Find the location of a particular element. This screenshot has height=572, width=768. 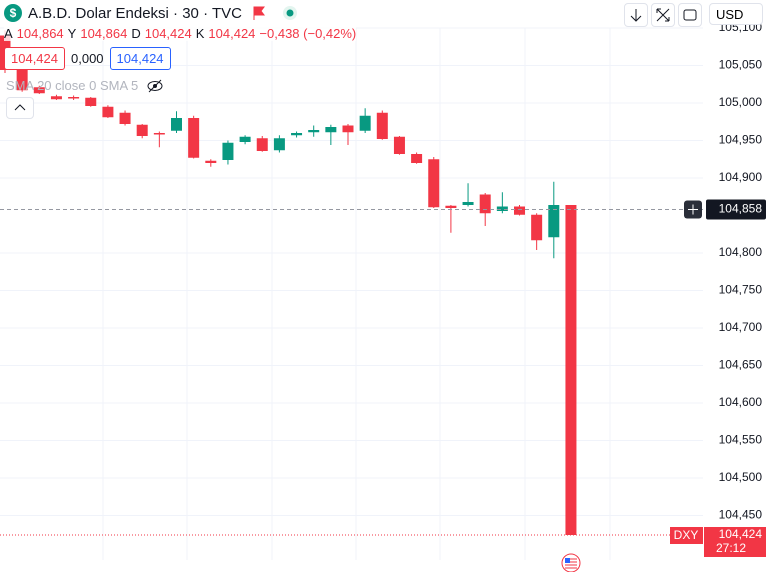

indicator-legend: SMA 20 close 0 SMA 5 is located at coordinates (85, 86).